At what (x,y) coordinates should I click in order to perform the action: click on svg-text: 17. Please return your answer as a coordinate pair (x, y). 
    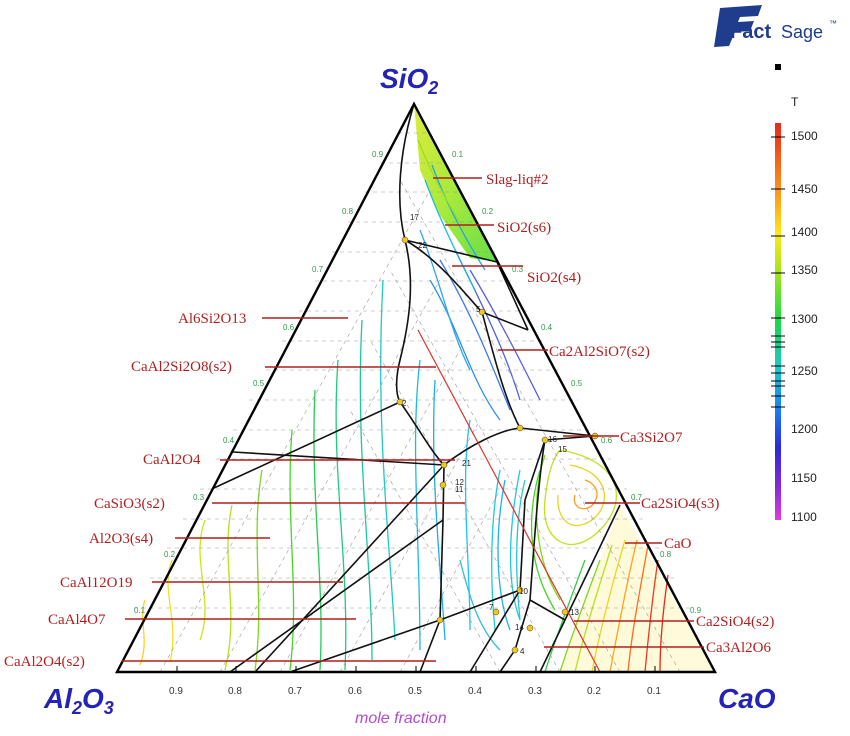
    Looking at the image, I should click on (414, 217).